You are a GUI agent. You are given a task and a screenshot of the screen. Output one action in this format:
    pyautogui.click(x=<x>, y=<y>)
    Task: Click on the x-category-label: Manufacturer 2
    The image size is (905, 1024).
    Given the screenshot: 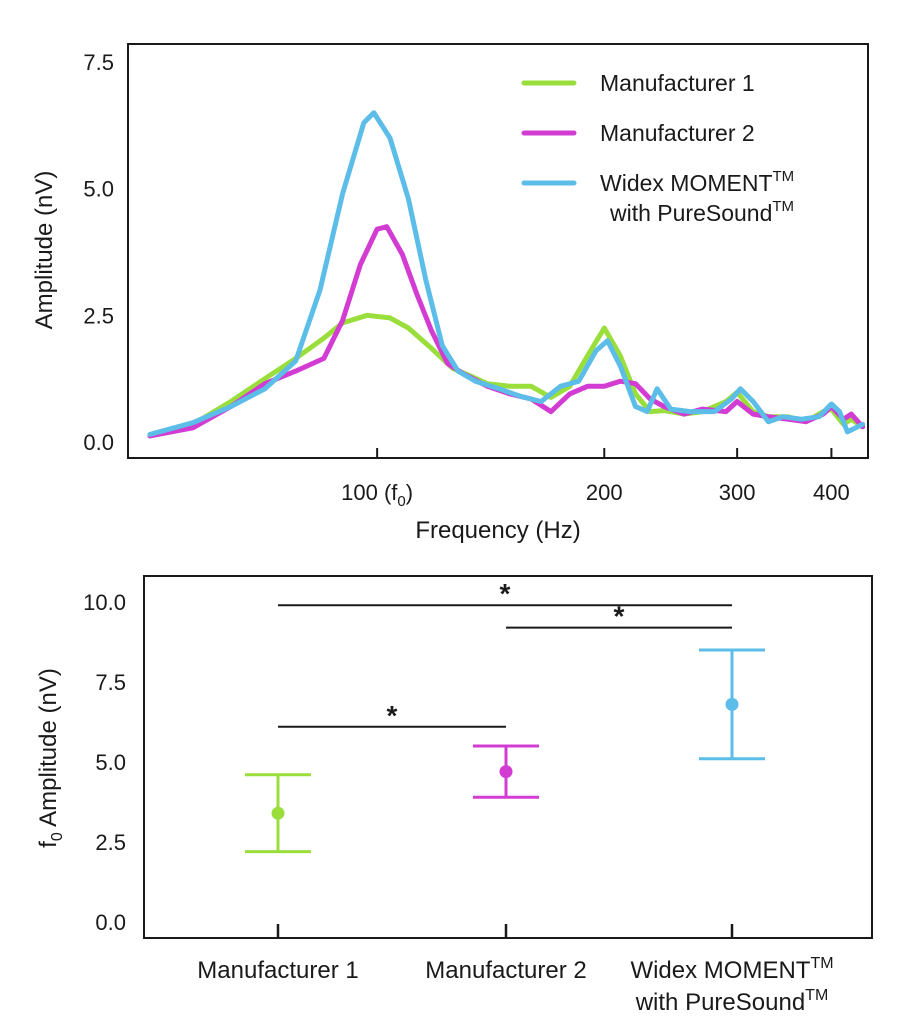 What is the action you would take?
    pyautogui.click(x=505, y=970)
    